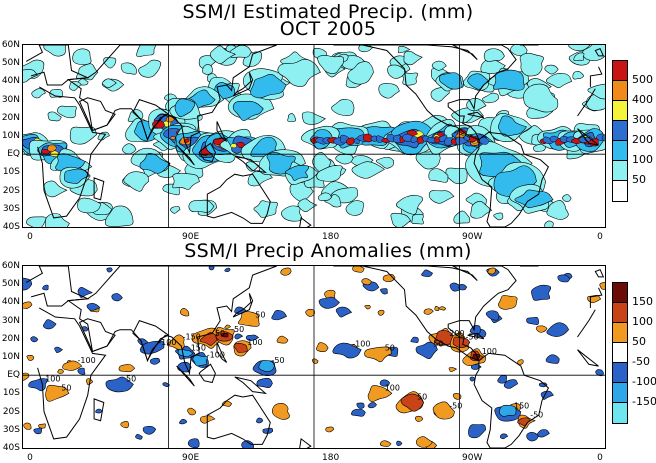  What do you see at coordinates (151, 119) in the screenshot?
I see `coastline-india` at bounding box center [151, 119].